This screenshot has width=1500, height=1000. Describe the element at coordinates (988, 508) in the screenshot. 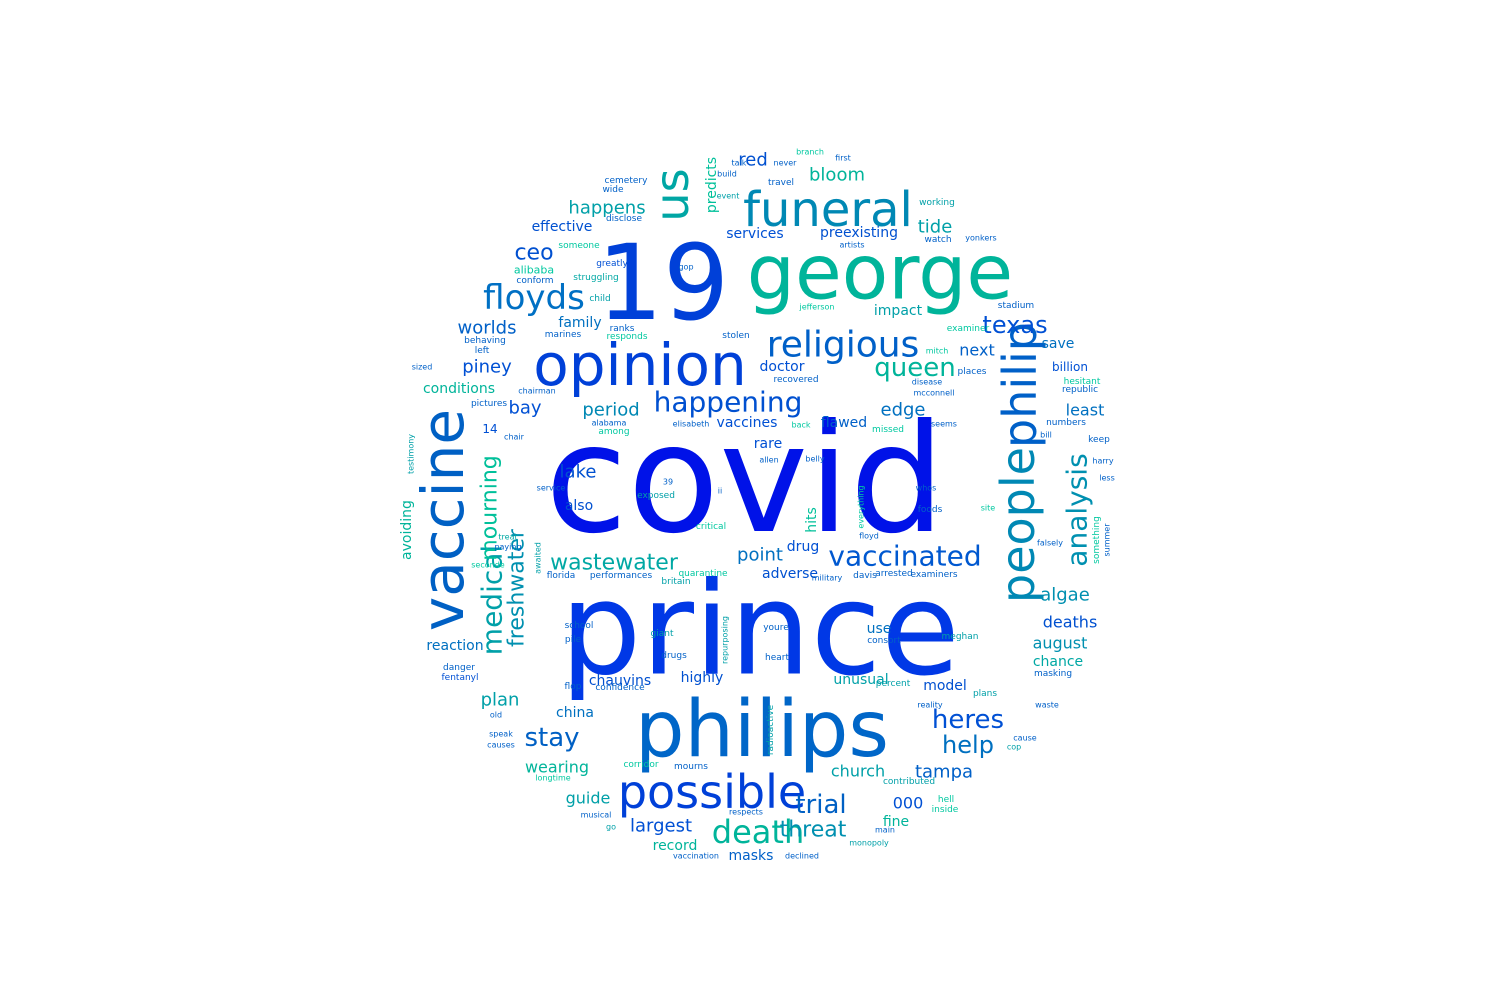

I see `word-site: site` at that location.